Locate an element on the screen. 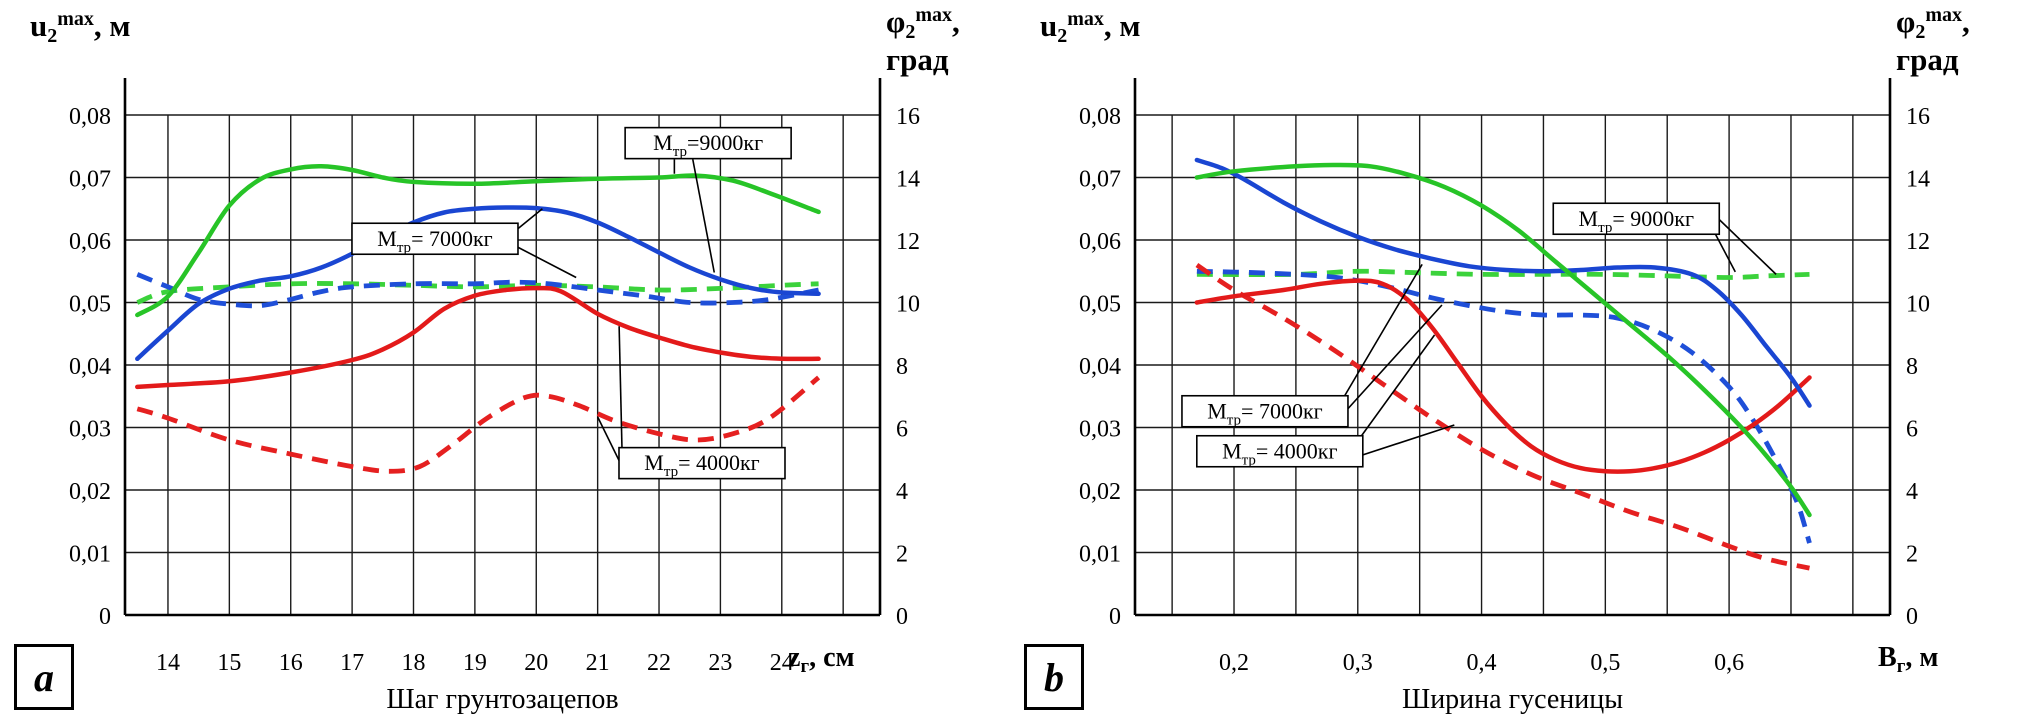  x-tick-label: 24 is located at coordinates (782, 663).